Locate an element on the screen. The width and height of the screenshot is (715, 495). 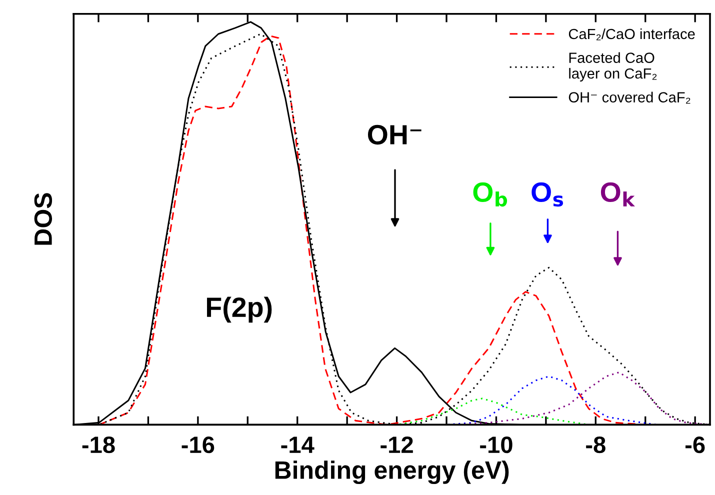
legend-label: CaF₂/CaO interface is located at coordinates (631, 34).